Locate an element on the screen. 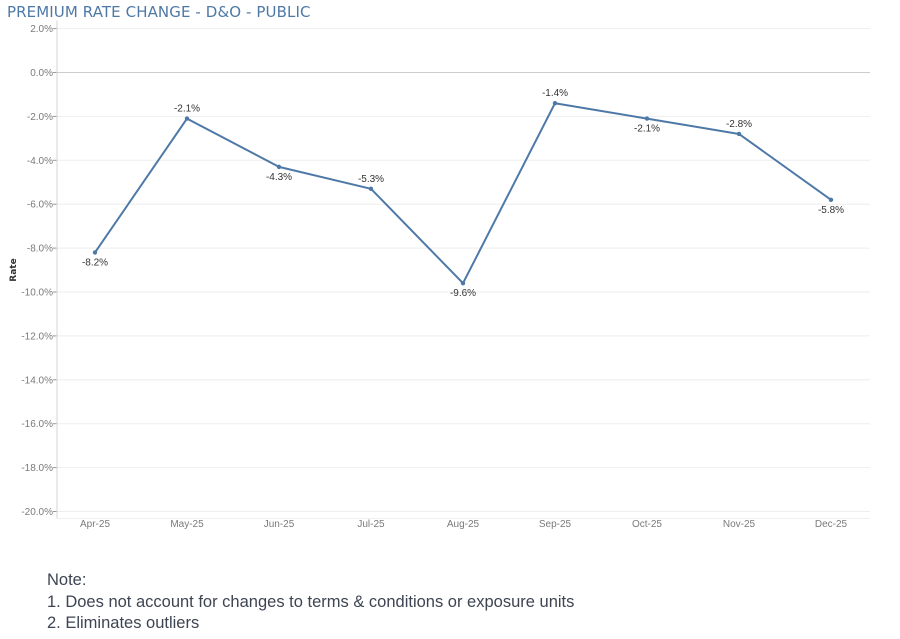  data-label: -8.2% is located at coordinates (95, 262).